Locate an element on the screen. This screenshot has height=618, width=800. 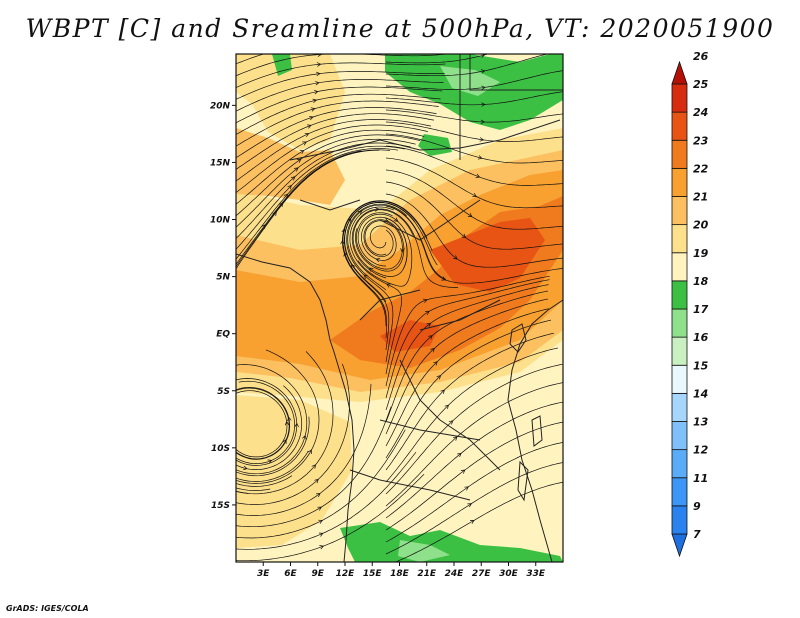
lon-tick-label: 3E is located at coordinates (263, 574).